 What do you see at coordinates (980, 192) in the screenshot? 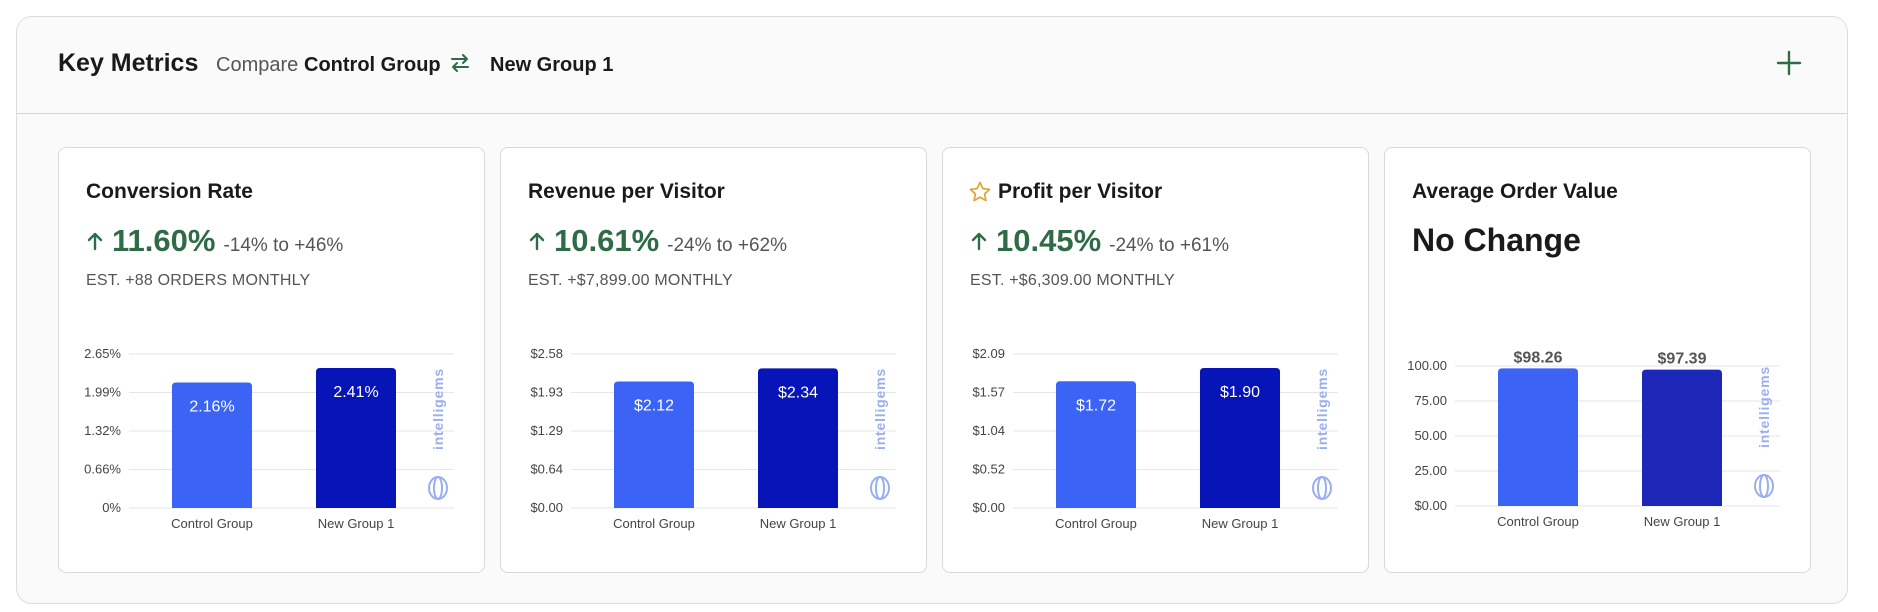
I see `star-icon` at bounding box center [980, 192].